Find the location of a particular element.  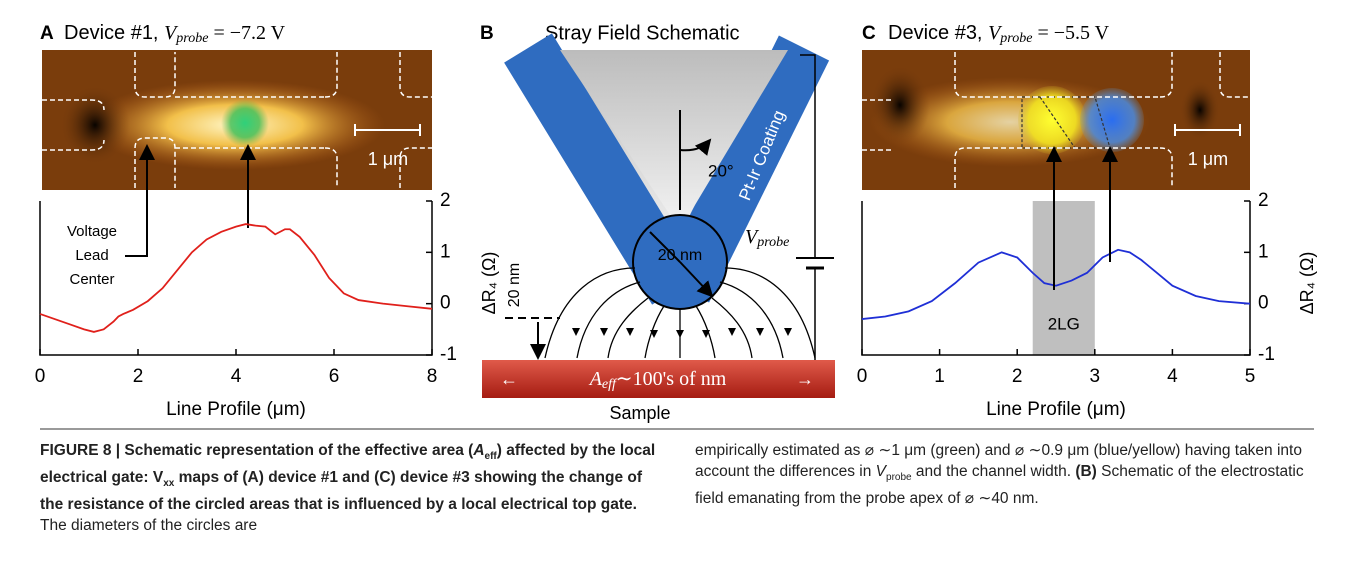

var: A is located at coordinates (595, 379).